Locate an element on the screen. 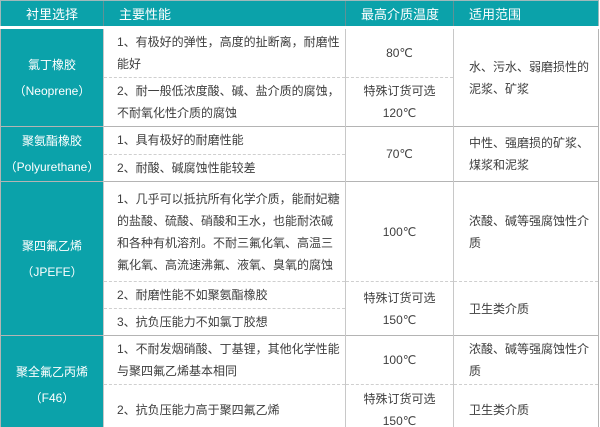 The width and height of the screenshot is (600, 427). material-name-neoprene: 氯丁橡胶 （Neoprene） is located at coordinates (52, 77).